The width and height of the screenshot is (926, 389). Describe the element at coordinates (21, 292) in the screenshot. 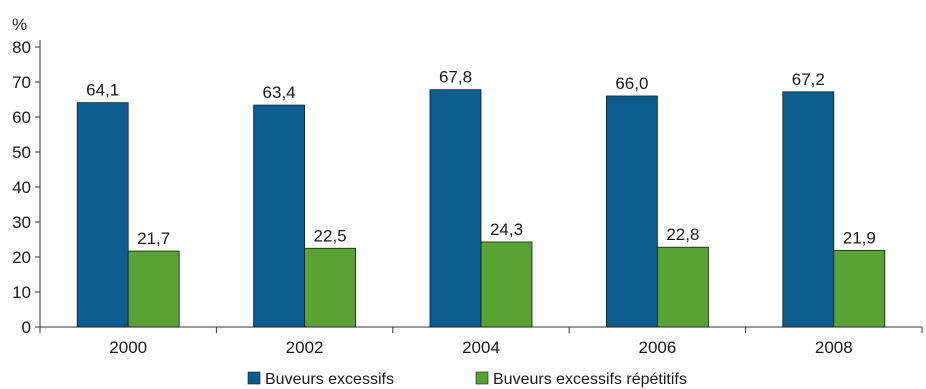

I see `y-tick-label: 10` at that location.